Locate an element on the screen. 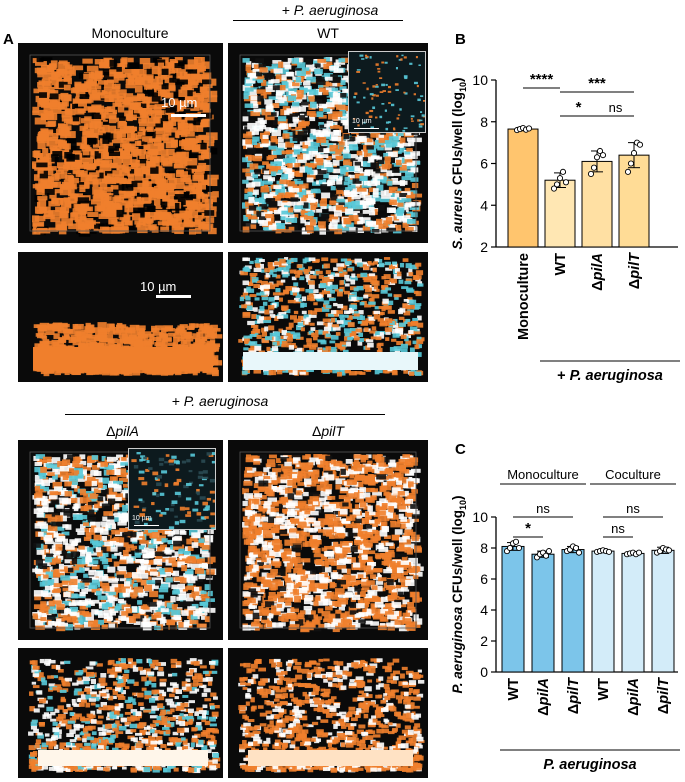 The height and width of the screenshot is (782, 685). significance-label: *** is located at coordinates (597, 83).